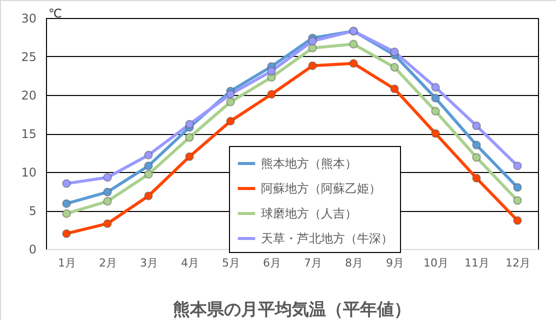 This screenshot has height=320, width=556. What do you see at coordinates (28, 19) in the screenshot?
I see `y-tick-label: 30` at bounding box center [28, 19].